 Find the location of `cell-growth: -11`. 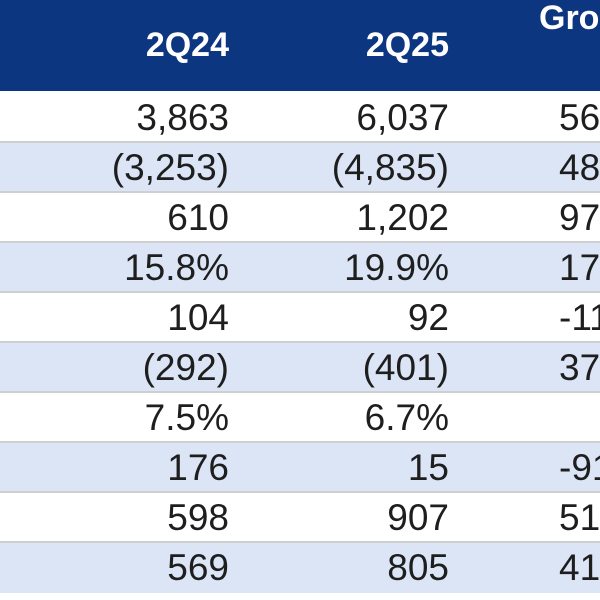

cell-growth: -11 is located at coordinates (579, 317).